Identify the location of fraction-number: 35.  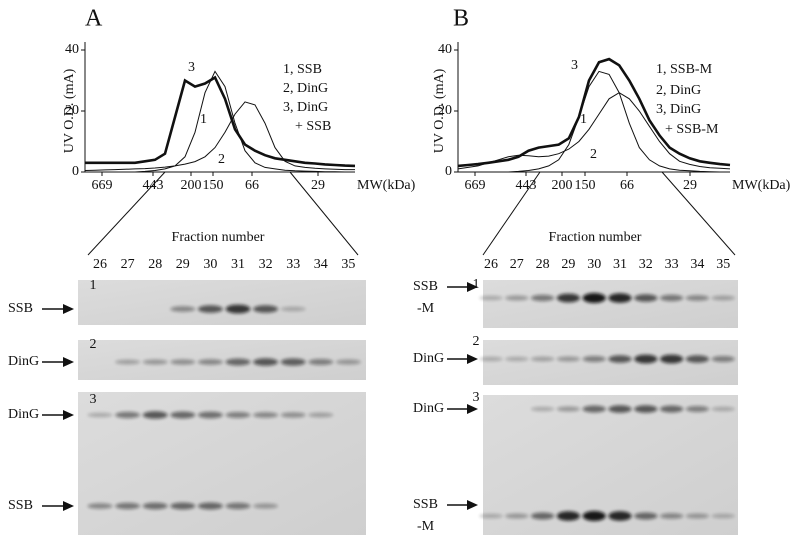
(348, 264).